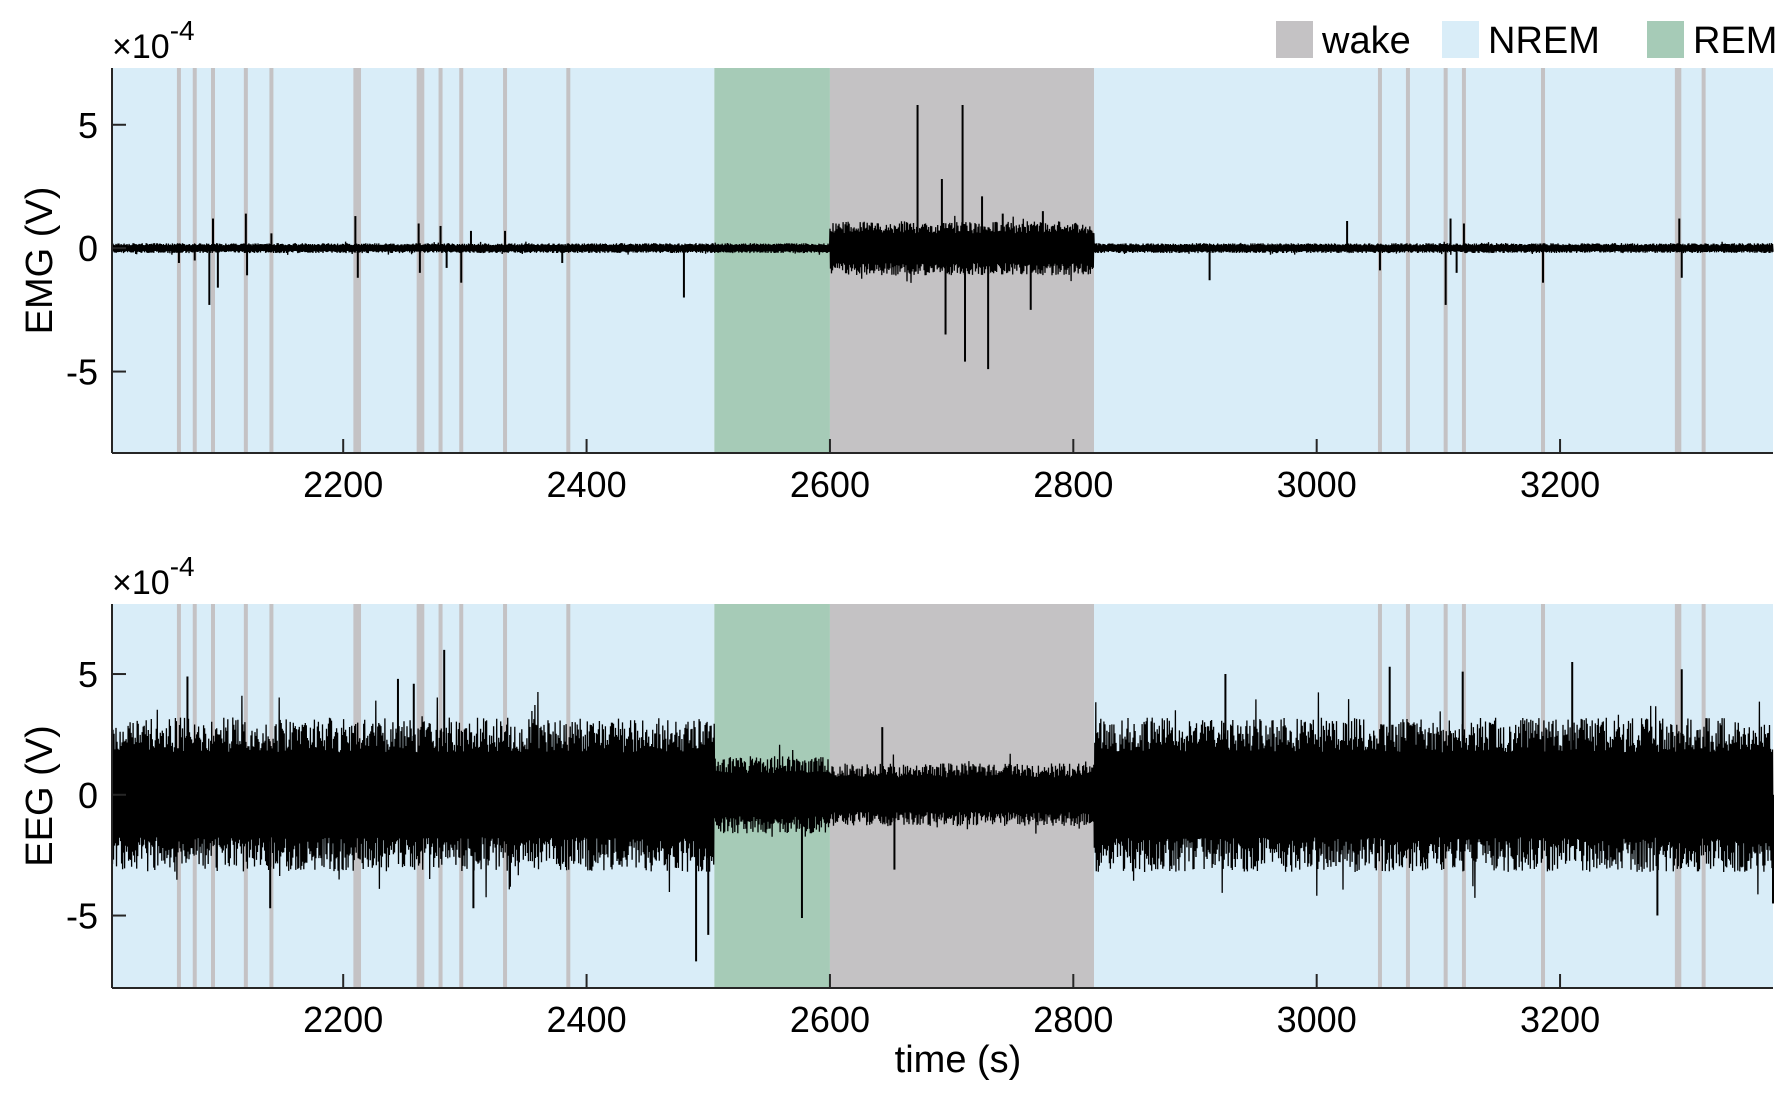 This screenshot has width=1787, height=1095. What do you see at coordinates (1294, 39) in the screenshot?
I see `legend-swatch-wake` at bounding box center [1294, 39].